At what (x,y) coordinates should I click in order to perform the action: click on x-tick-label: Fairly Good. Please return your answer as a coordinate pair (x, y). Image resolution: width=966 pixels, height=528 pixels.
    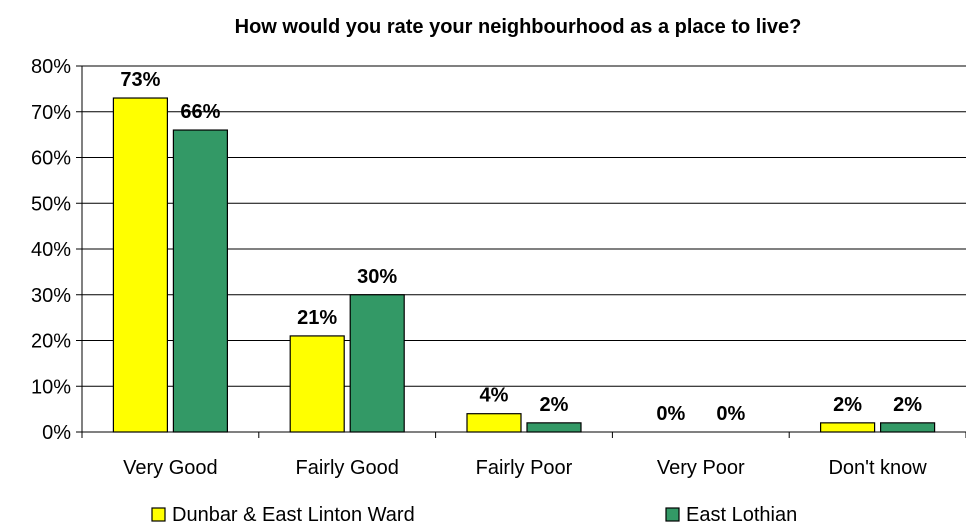
    Looking at the image, I should click on (347, 468).